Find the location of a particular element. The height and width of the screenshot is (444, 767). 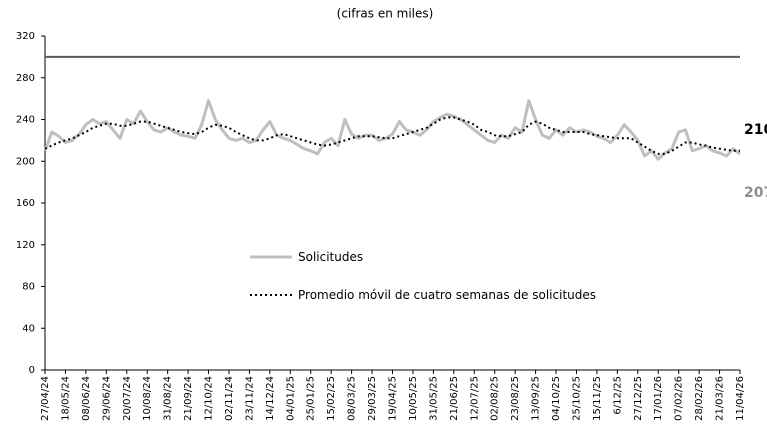

x-tick-label: 21/03/26 is located at coordinates (720, 398).